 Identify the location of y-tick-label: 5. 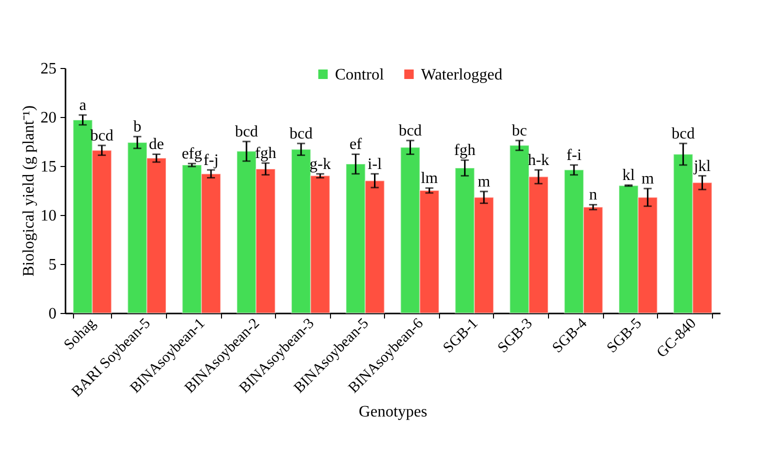
(52, 265).